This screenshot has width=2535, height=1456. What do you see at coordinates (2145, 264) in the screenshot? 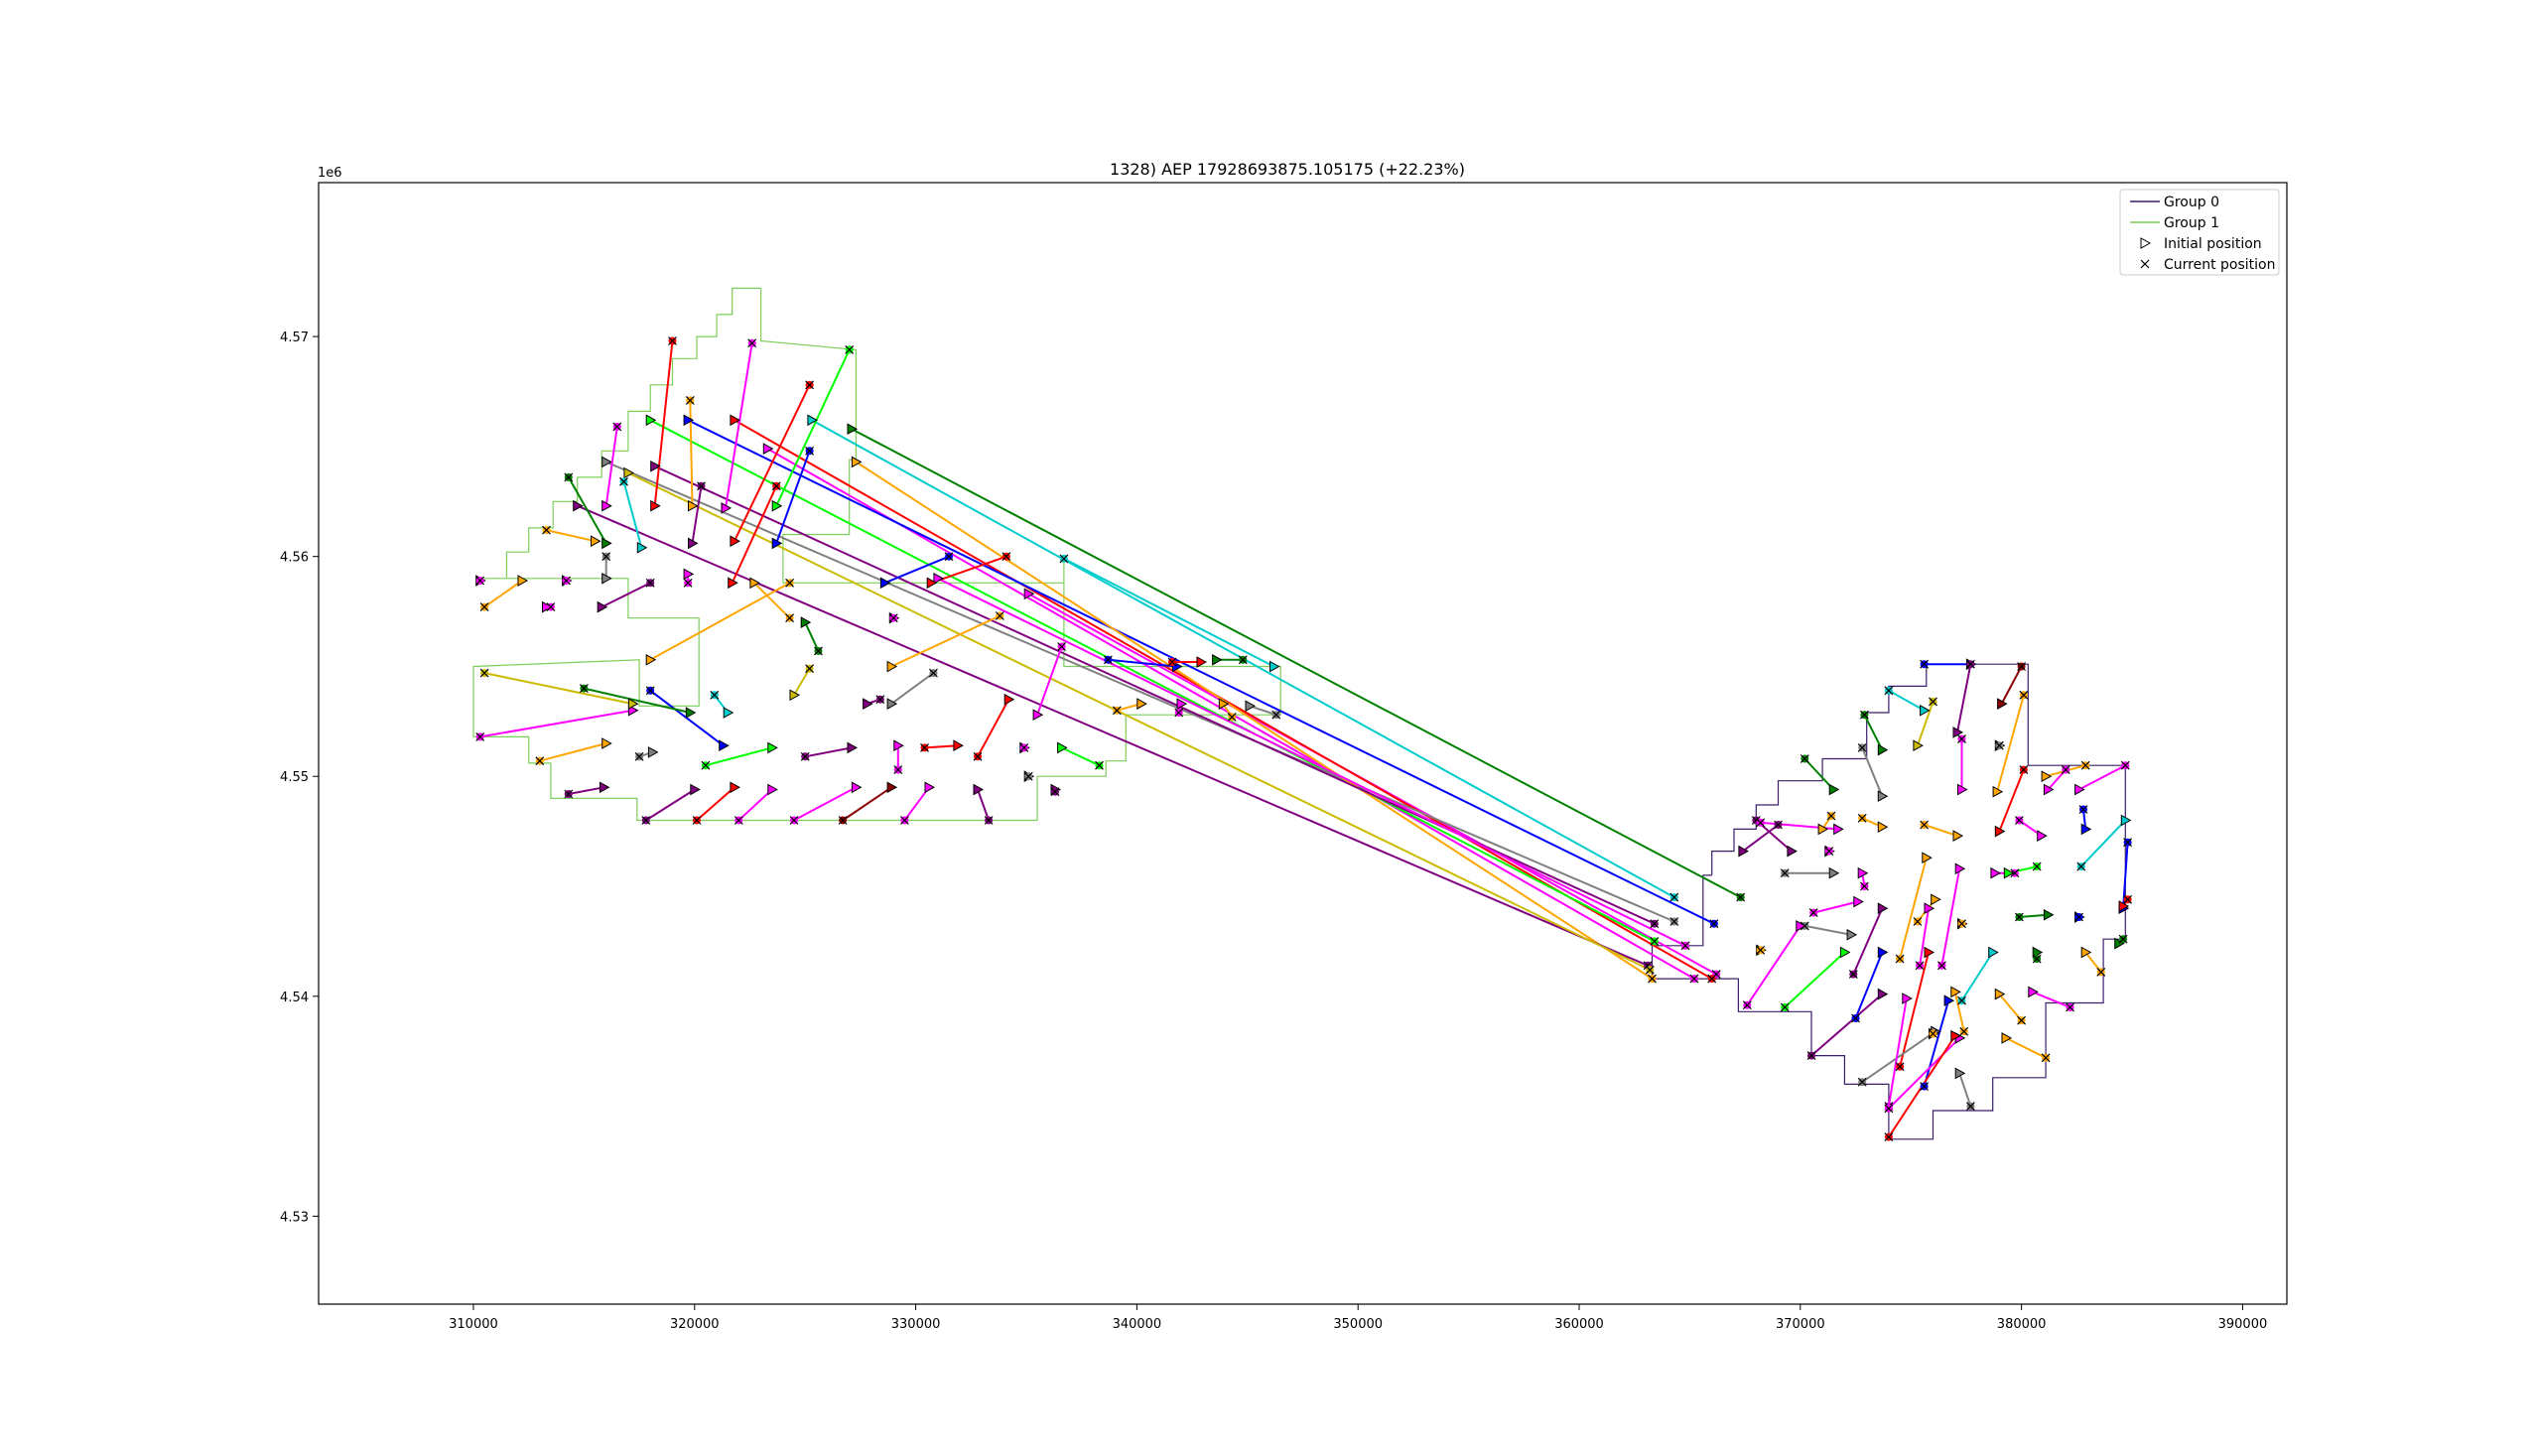
I see `legend-x-icon` at bounding box center [2145, 264].